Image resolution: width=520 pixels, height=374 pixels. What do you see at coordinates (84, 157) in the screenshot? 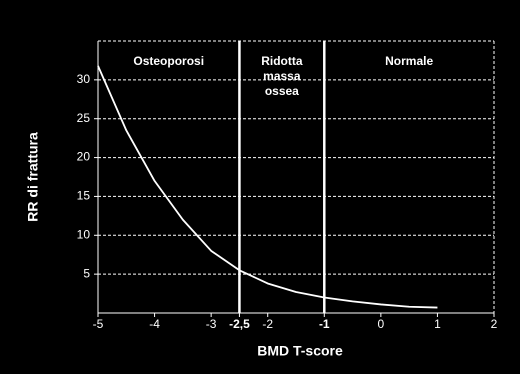
I see `y-tick-label: 20` at bounding box center [84, 157].